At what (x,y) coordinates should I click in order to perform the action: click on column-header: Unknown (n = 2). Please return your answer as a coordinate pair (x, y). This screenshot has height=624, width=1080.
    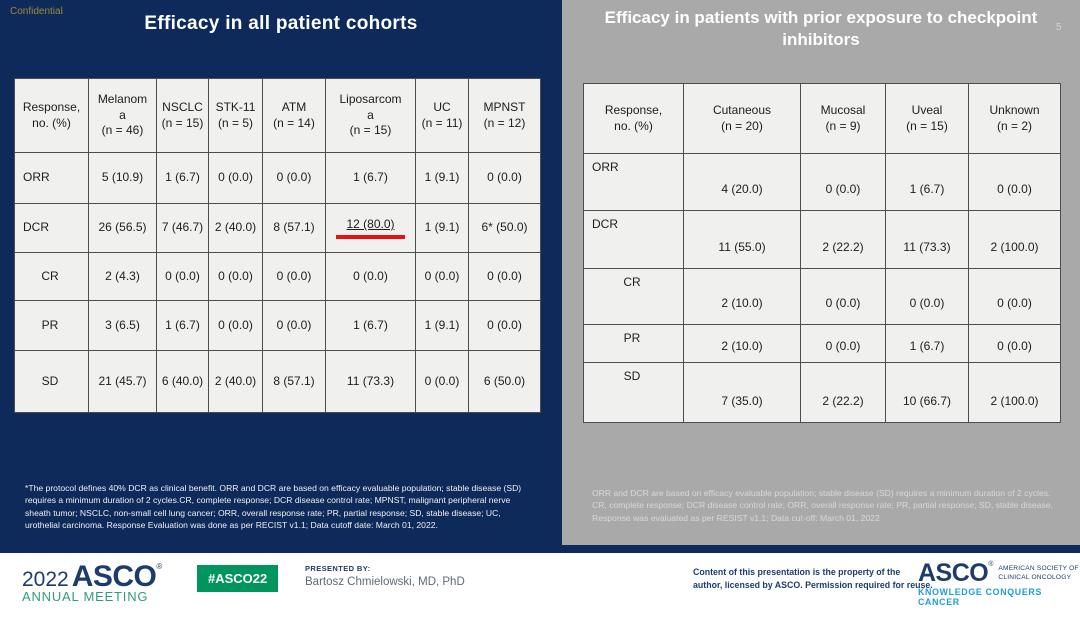
    Looking at the image, I should click on (1014, 118).